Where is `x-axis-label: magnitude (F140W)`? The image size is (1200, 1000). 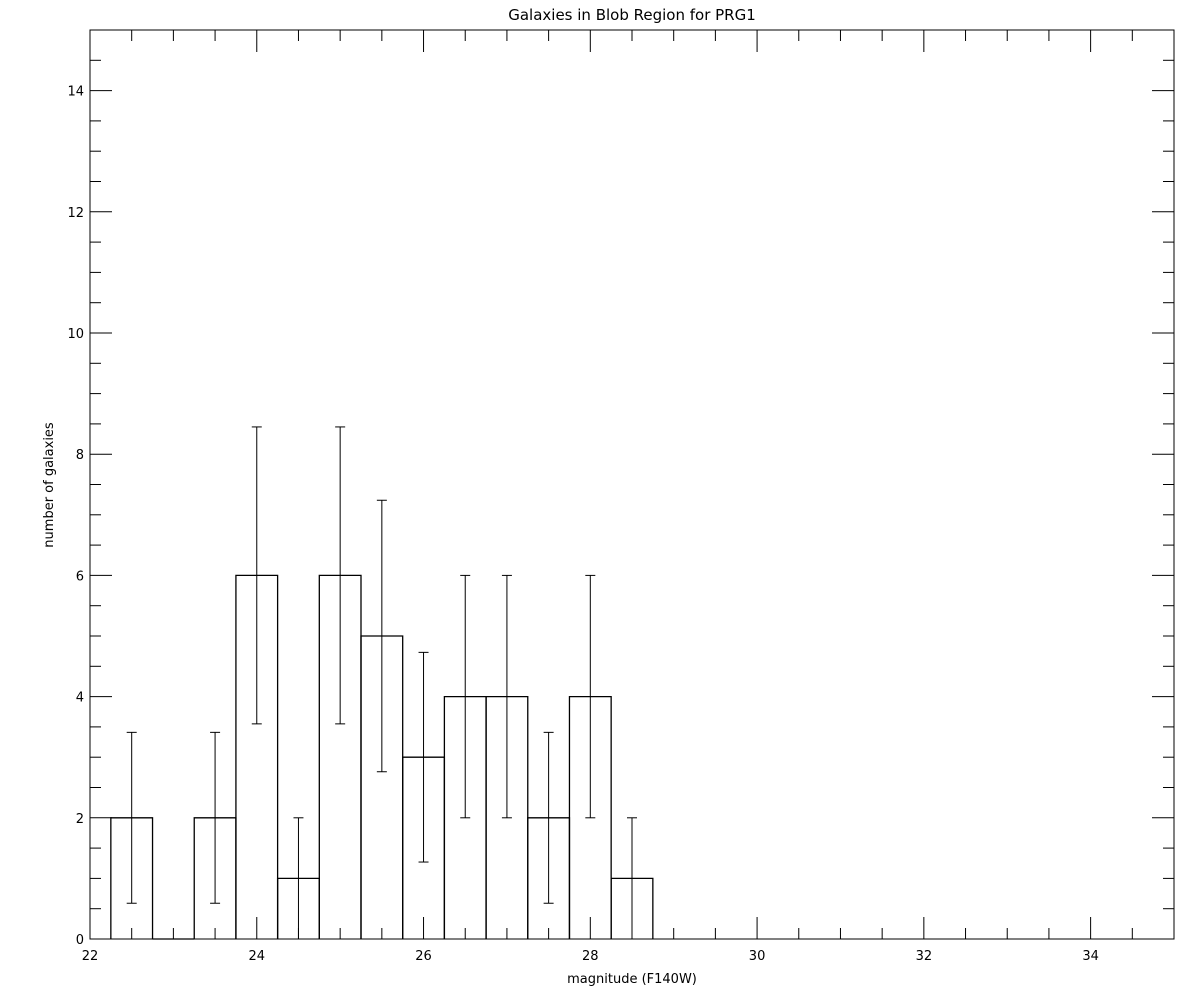
x-axis-label: magnitude (F140W) is located at coordinates (632, 979).